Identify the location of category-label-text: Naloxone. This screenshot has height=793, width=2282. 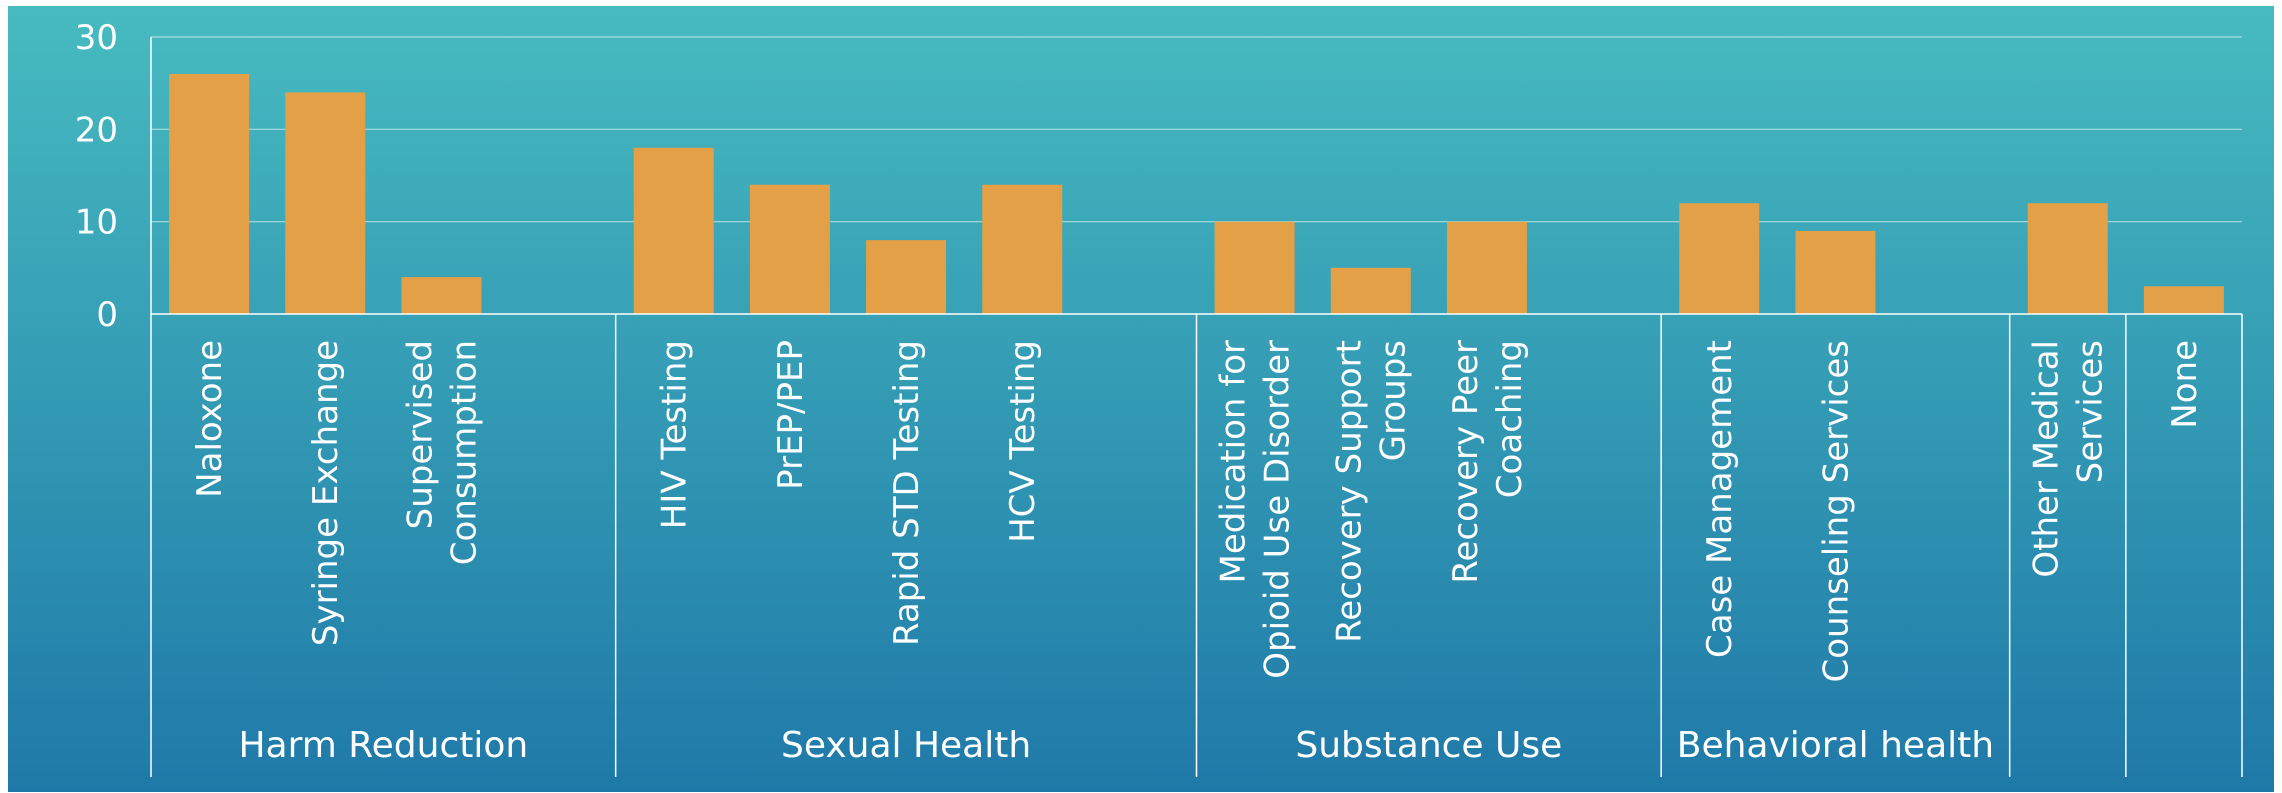
(210, 419).